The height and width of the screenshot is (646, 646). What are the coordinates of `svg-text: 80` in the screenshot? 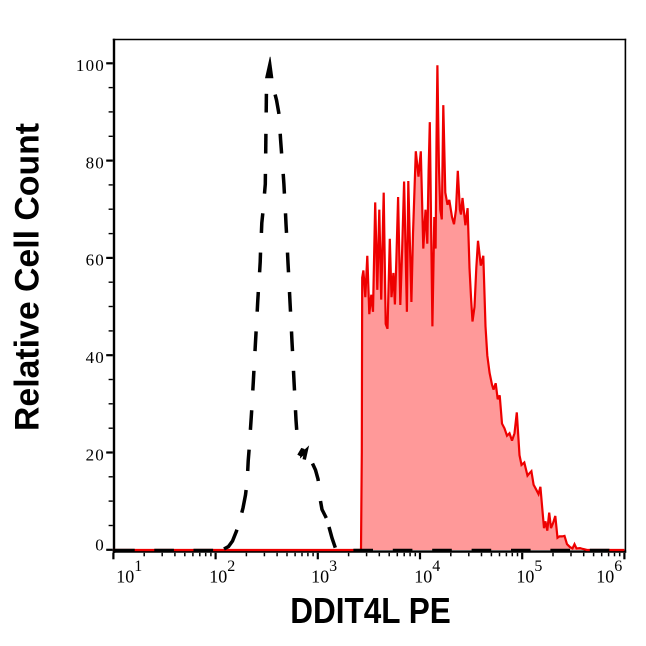 It's located at (95, 162).